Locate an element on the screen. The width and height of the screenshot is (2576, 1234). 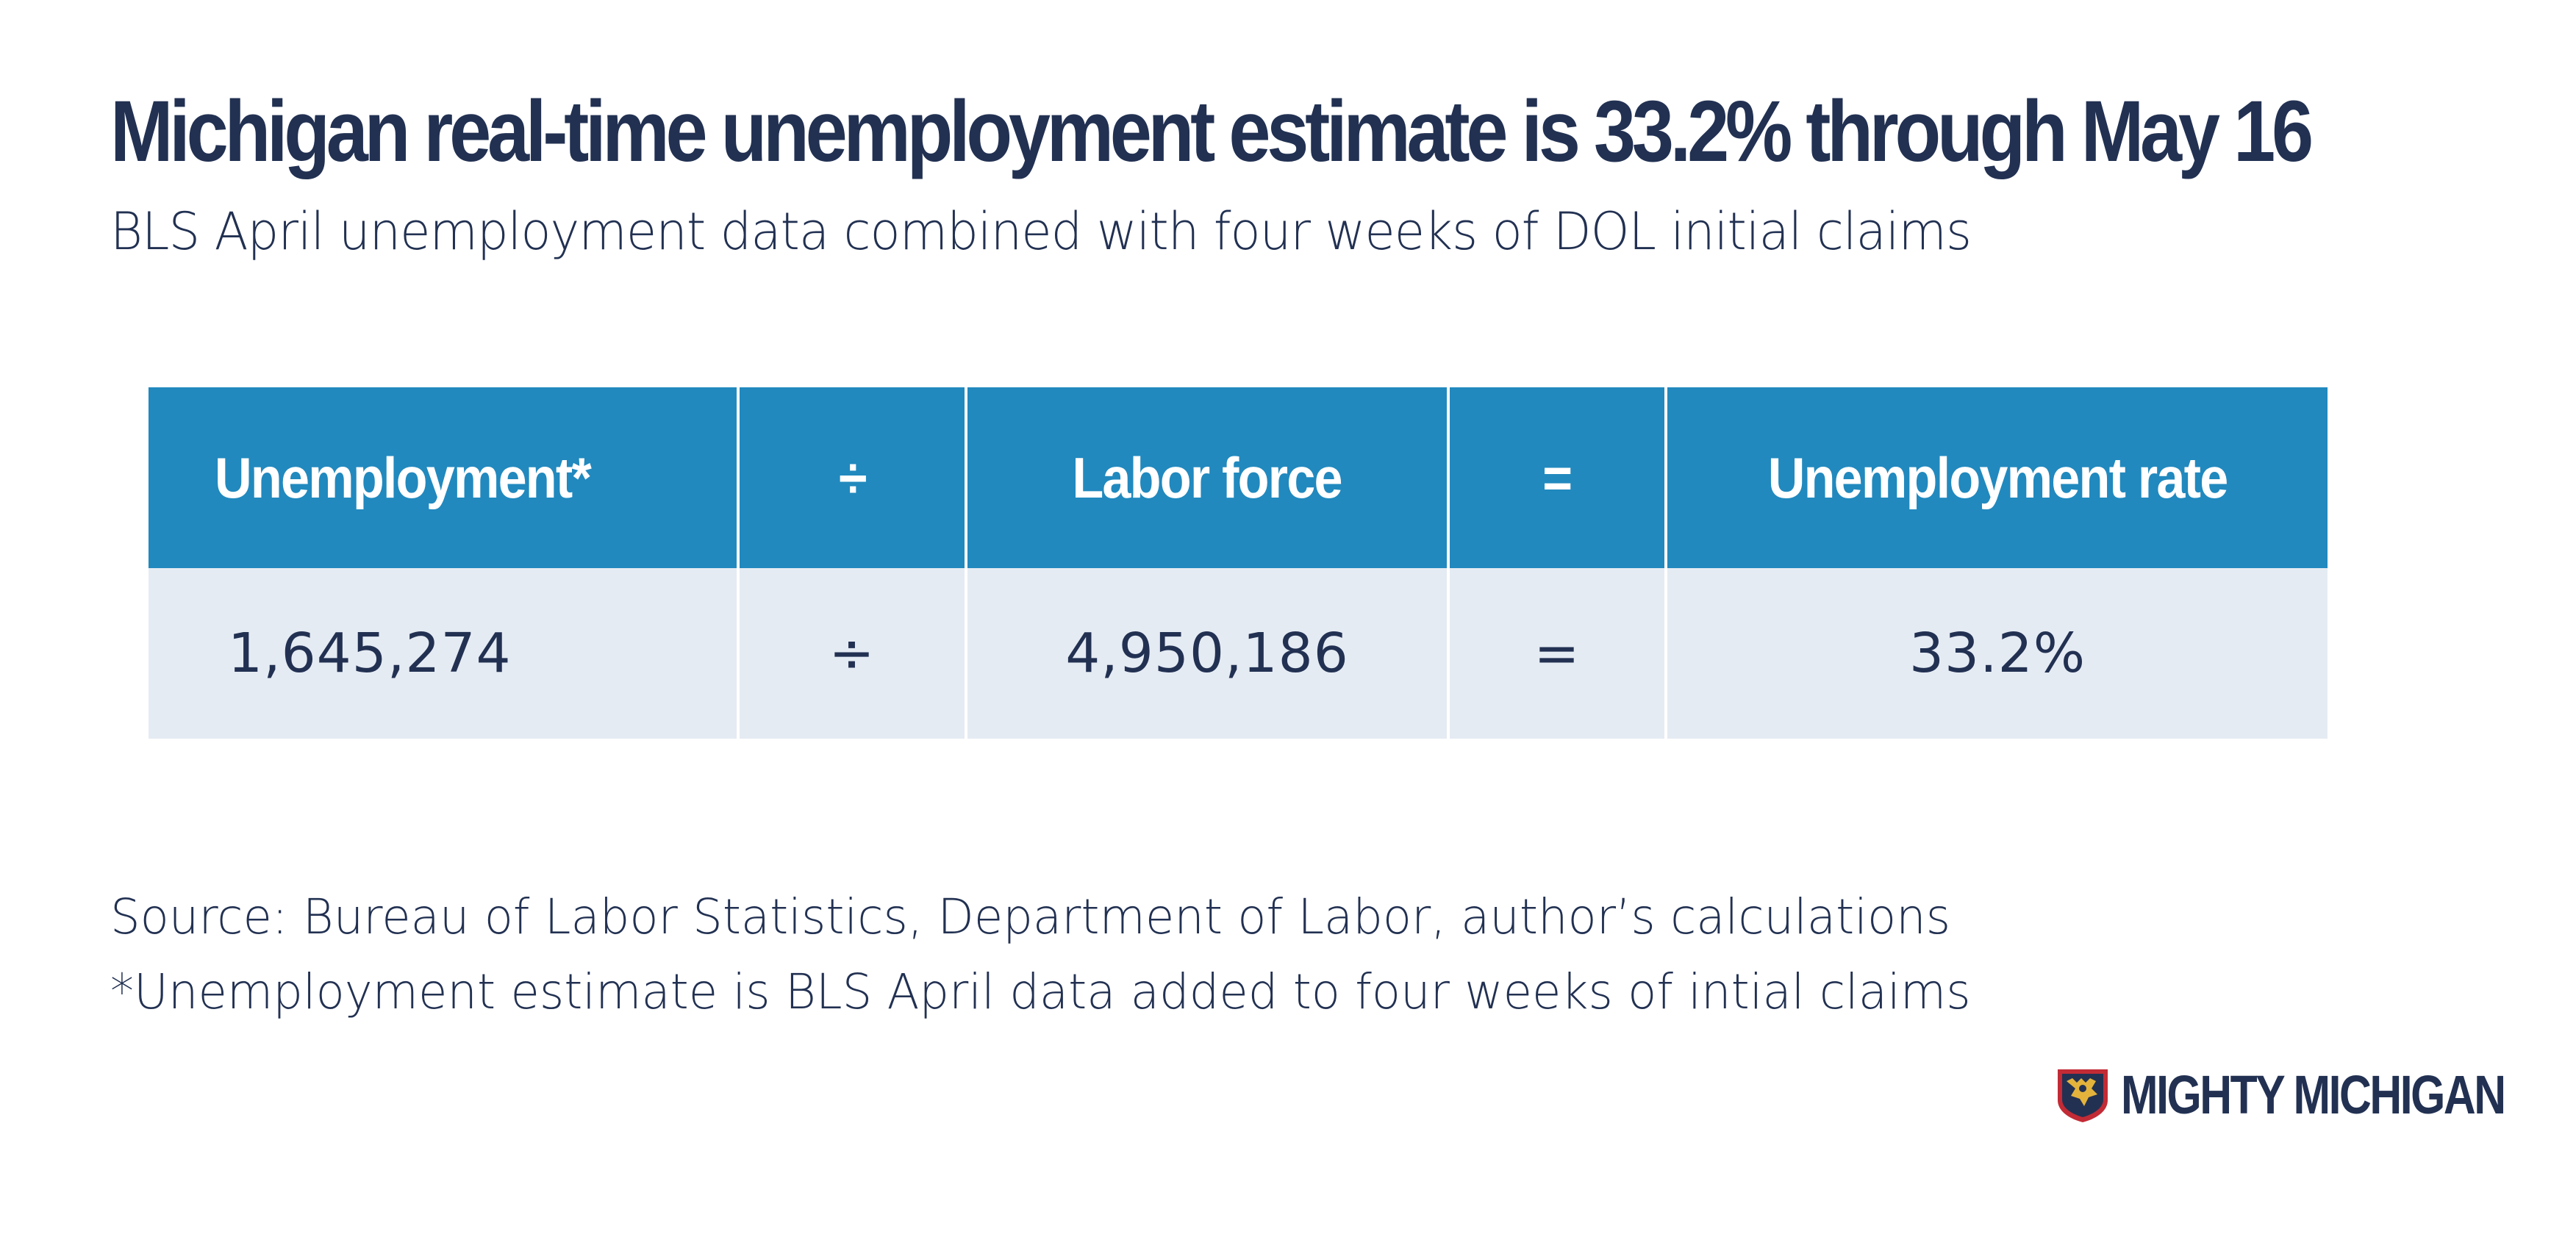
header-labor-force: Labor force is located at coordinates (1206, 477).